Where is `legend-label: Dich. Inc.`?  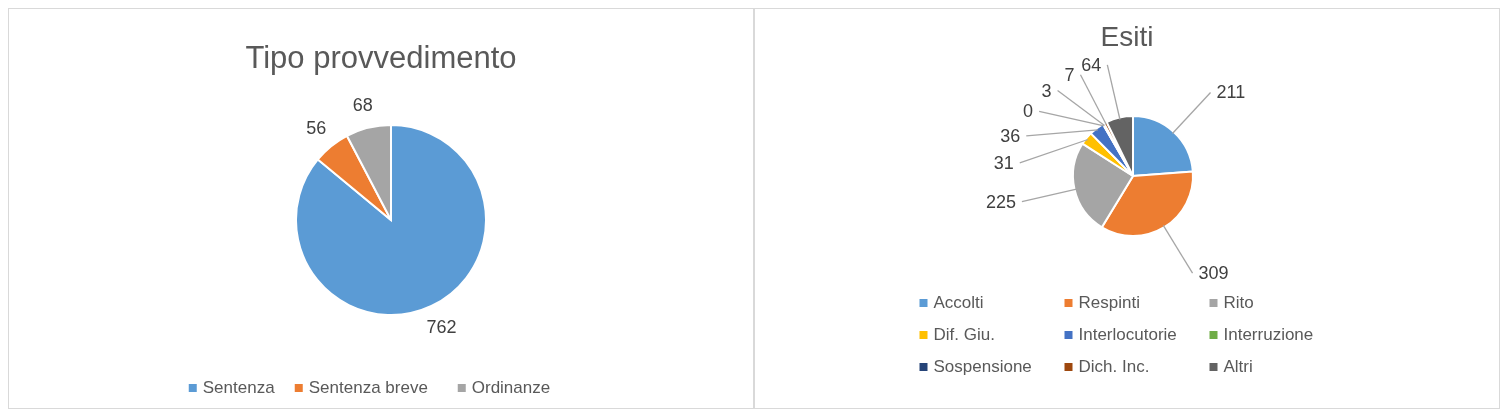 legend-label: Dich. Inc. is located at coordinates (1114, 366).